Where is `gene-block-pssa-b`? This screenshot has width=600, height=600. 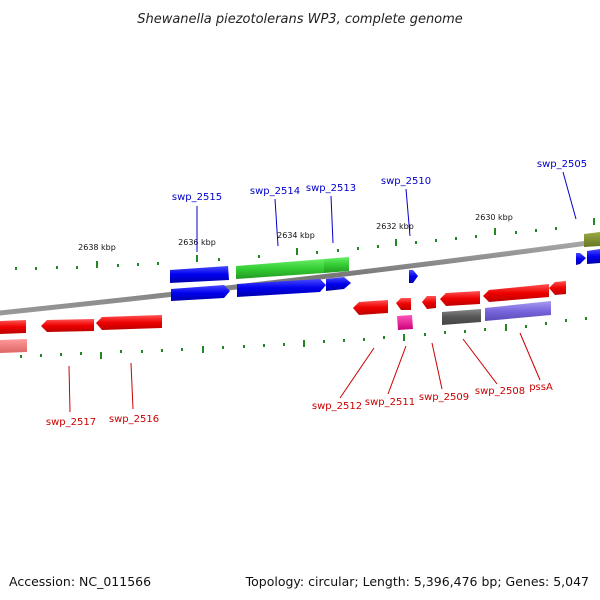 gene-block-pssa-b is located at coordinates (518, 311).